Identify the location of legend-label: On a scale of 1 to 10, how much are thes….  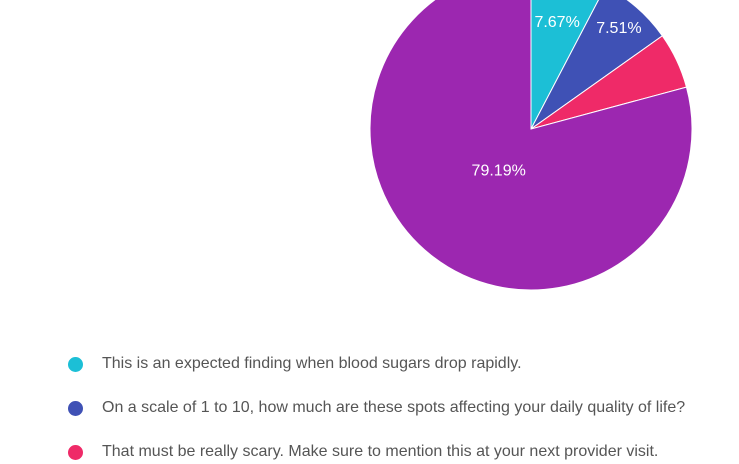
(394, 407).